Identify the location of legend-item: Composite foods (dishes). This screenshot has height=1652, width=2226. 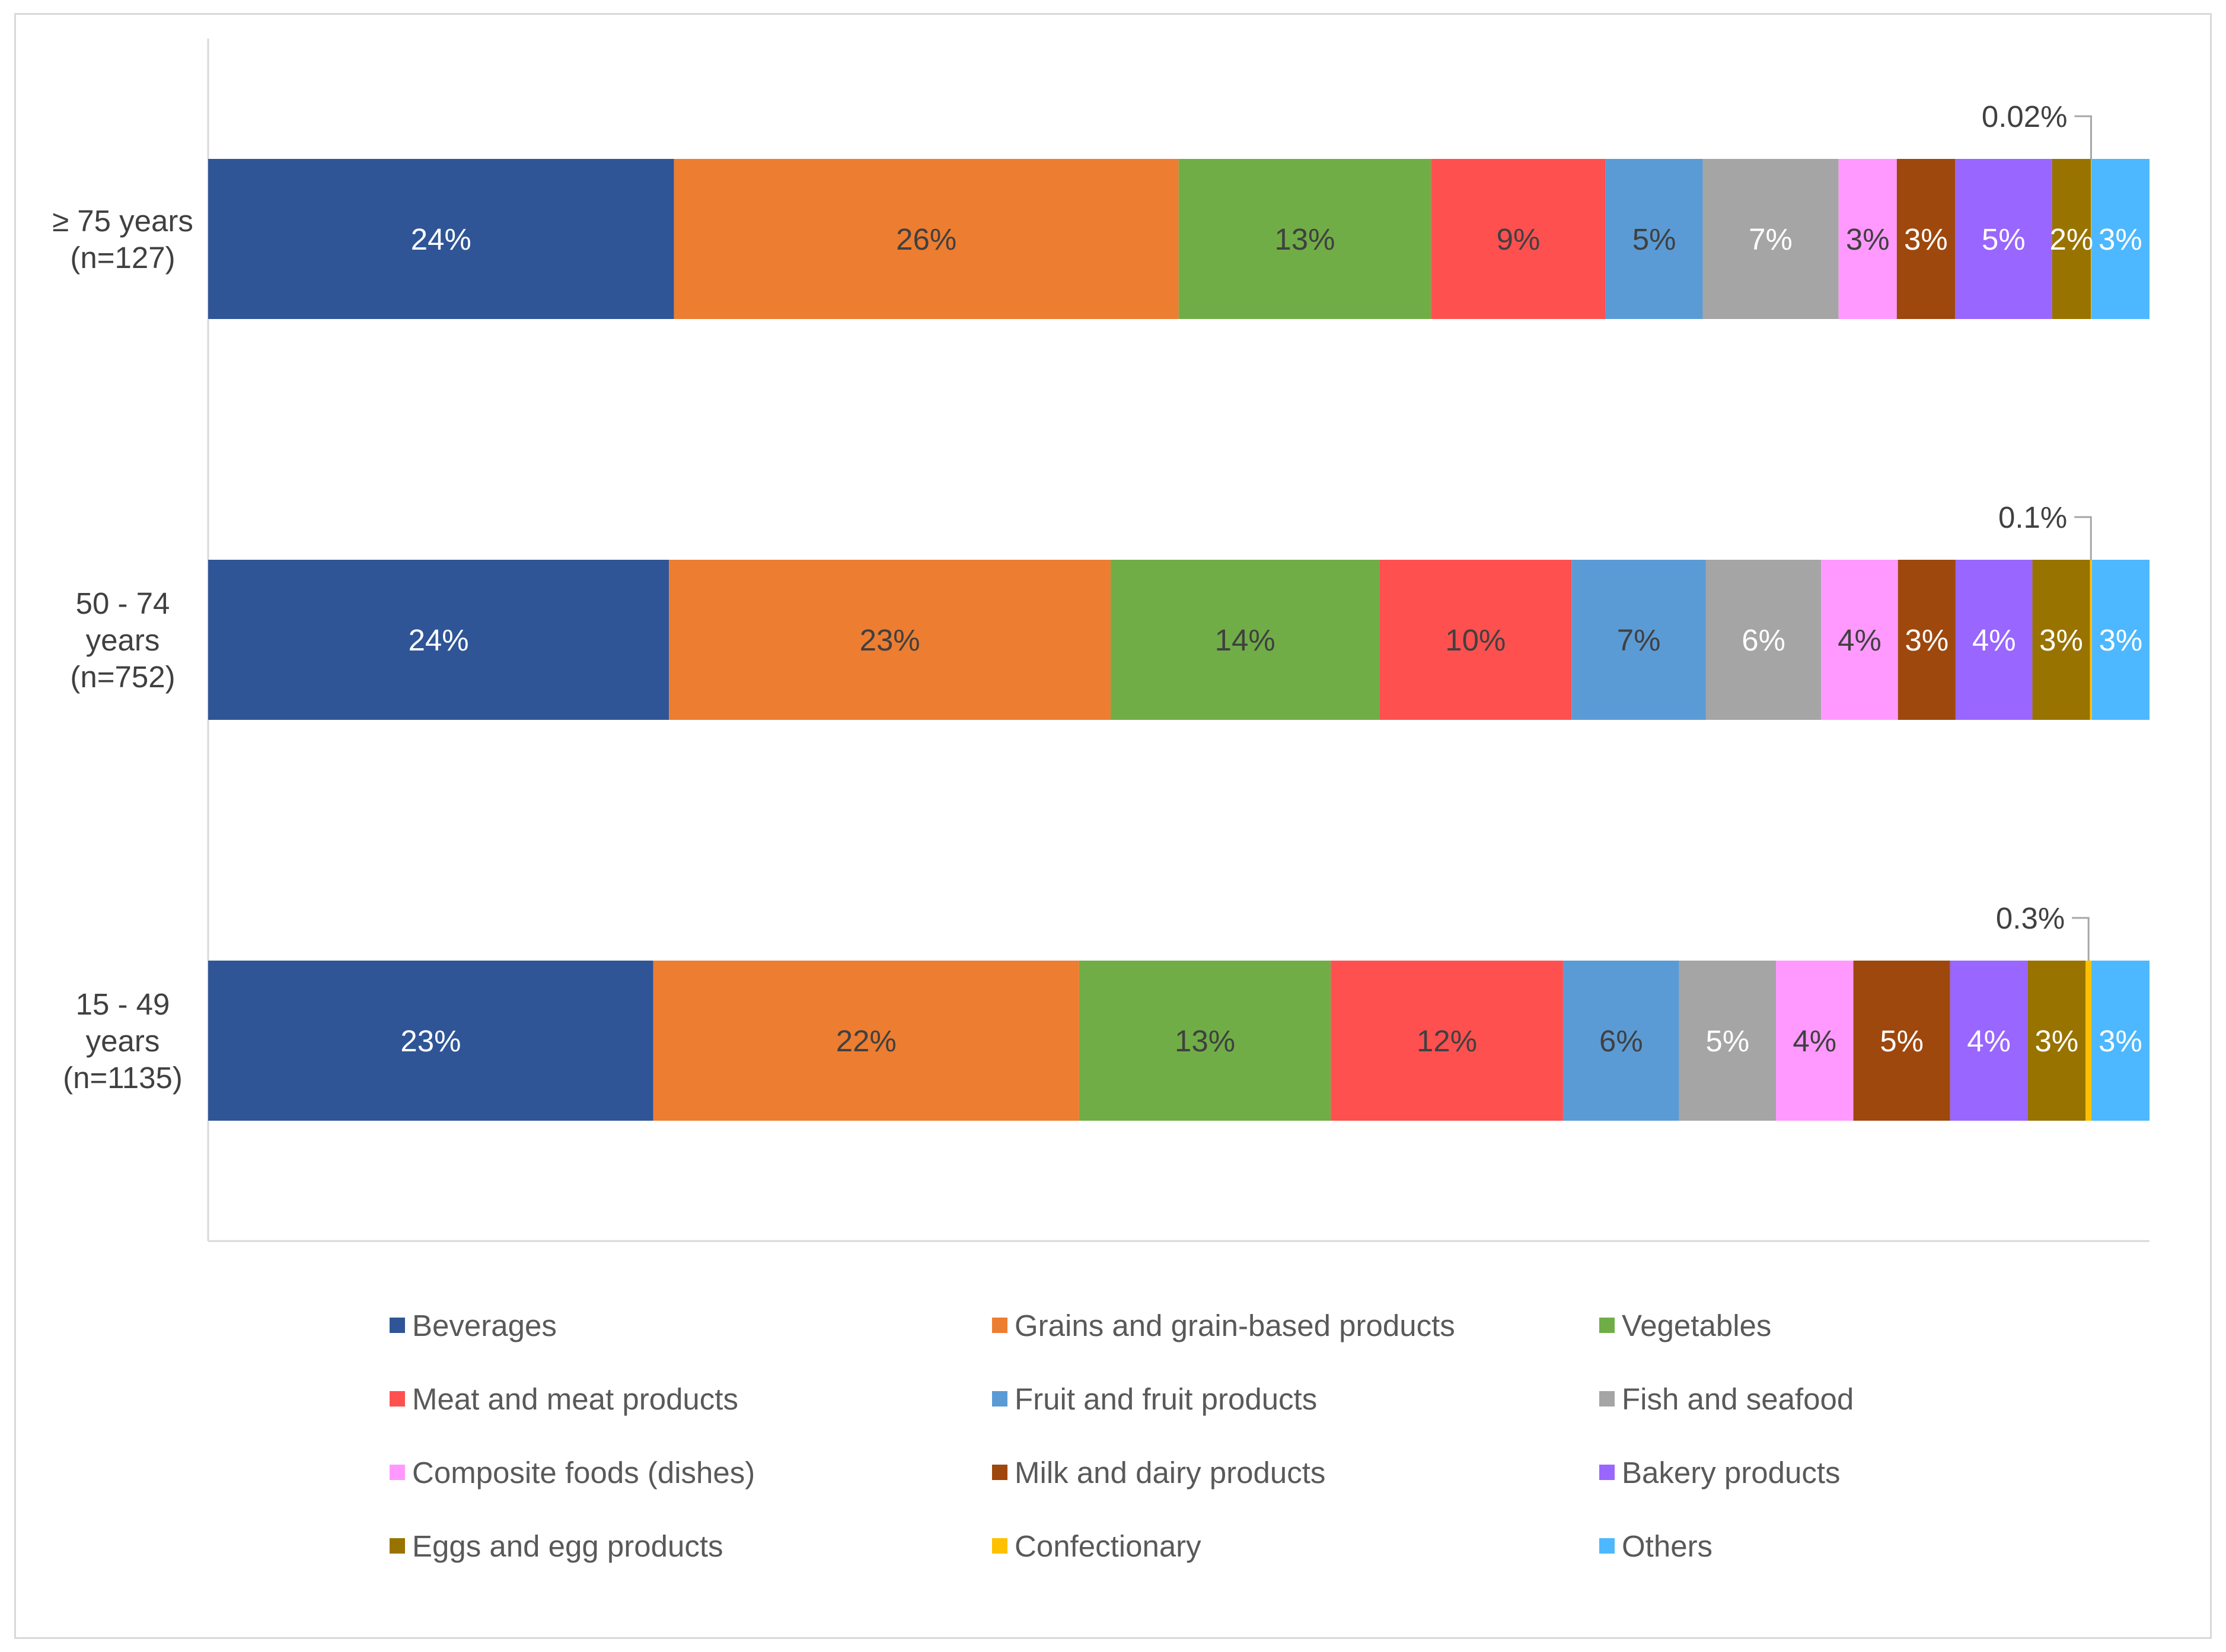
(572, 1472).